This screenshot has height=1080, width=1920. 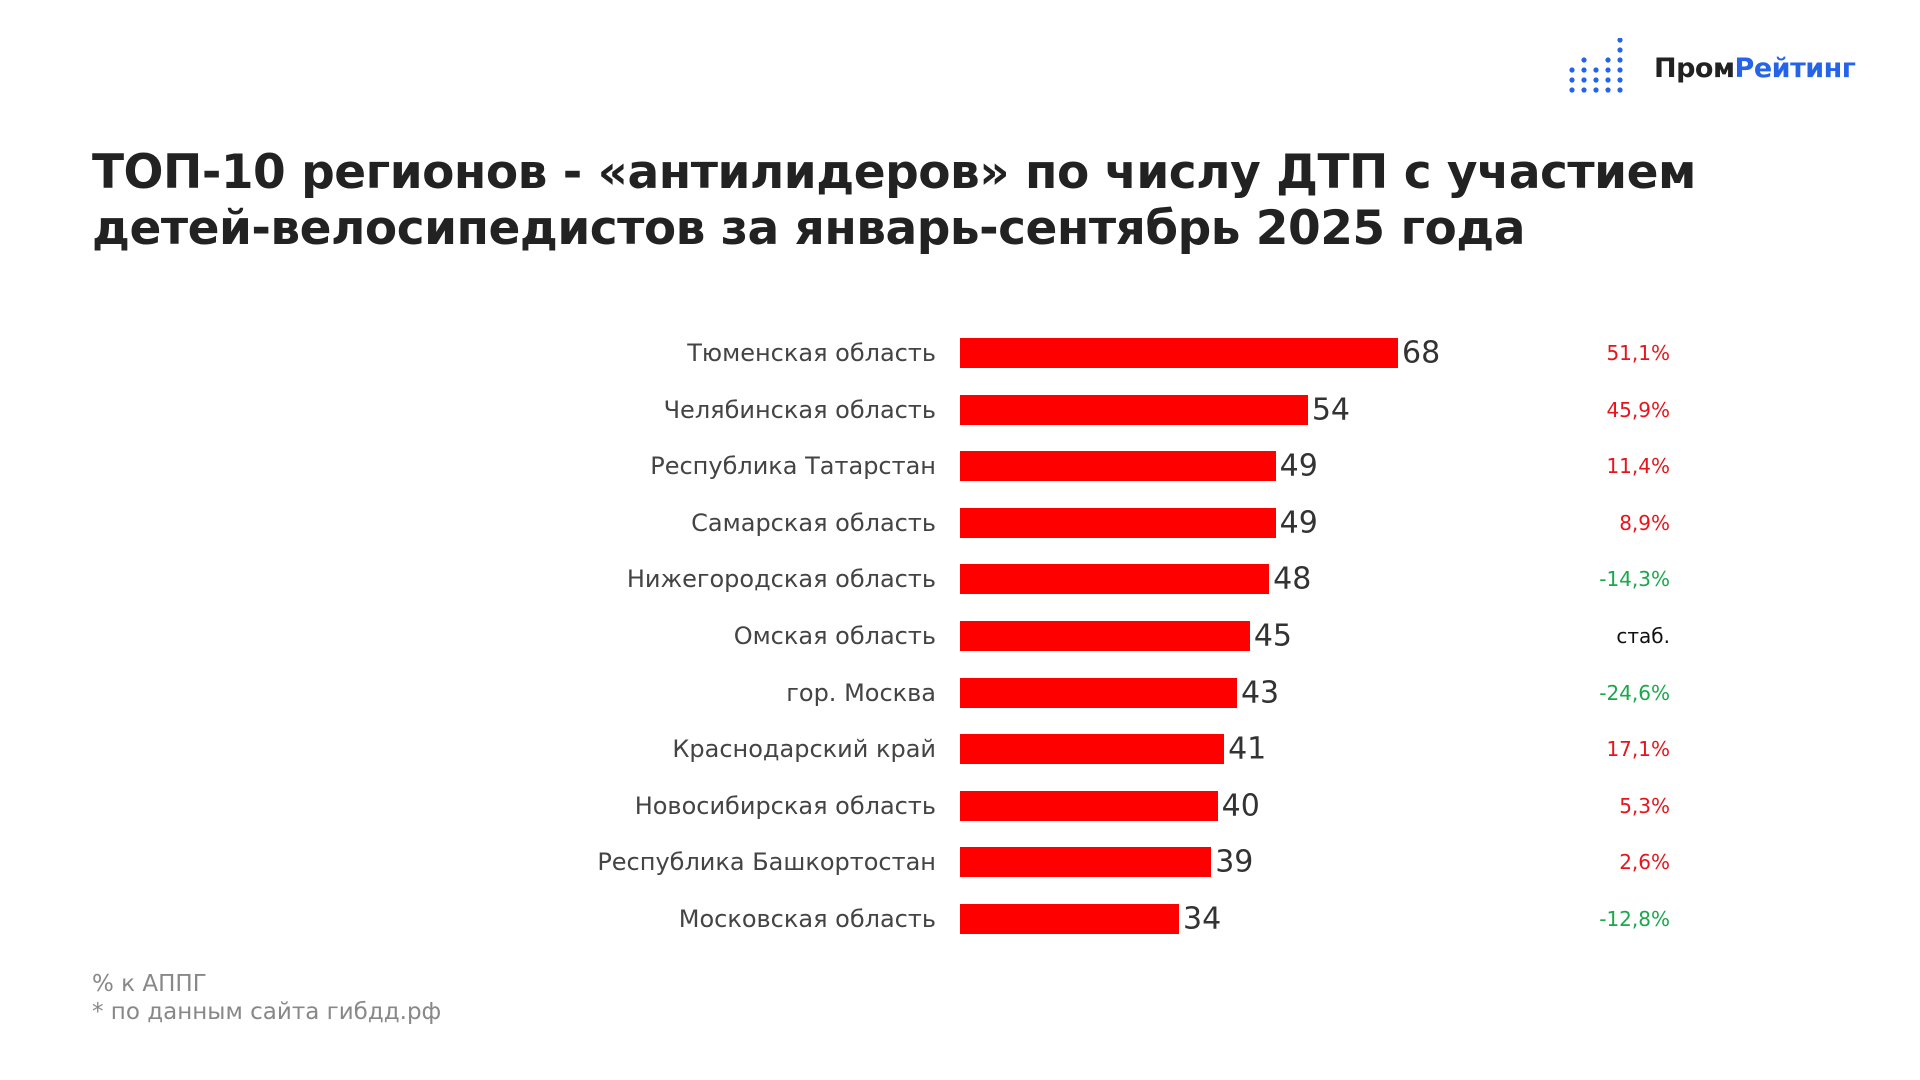 What do you see at coordinates (861, 692) in the screenshot?
I see `category-label: гор. Москва` at bounding box center [861, 692].